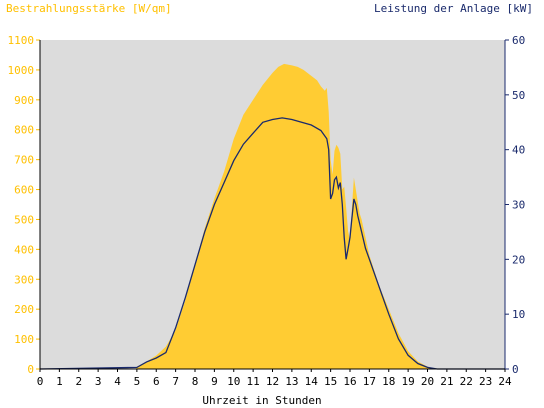 This screenshot has width=544, height=408. Describe the element at coordinates (175, 381) in the screenshot. I see `x-tick-label: 7` at that location.